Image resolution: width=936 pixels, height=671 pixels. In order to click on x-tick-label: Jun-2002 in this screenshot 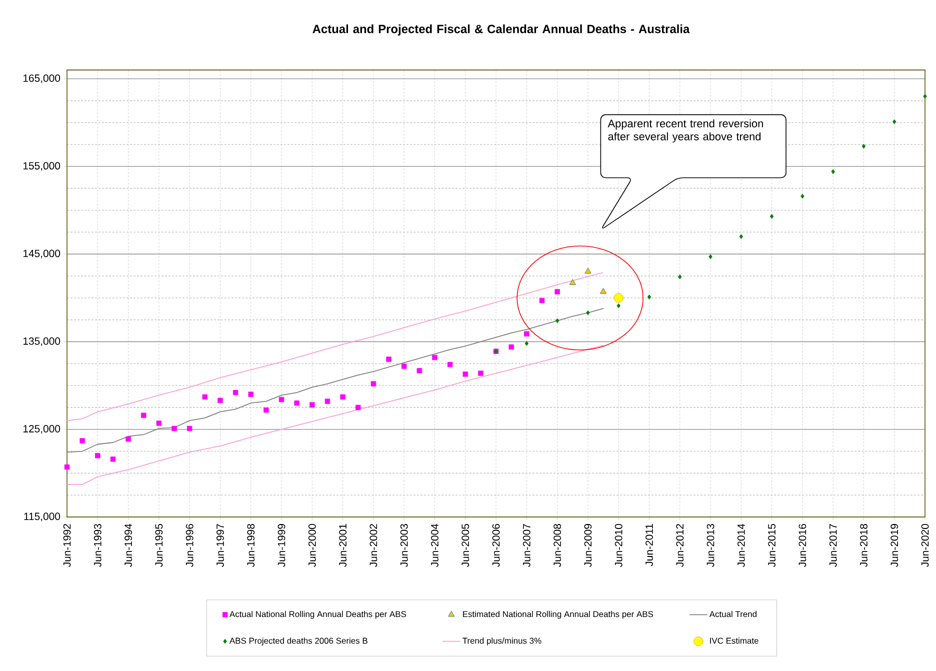, I will do `click(374, 545)`.